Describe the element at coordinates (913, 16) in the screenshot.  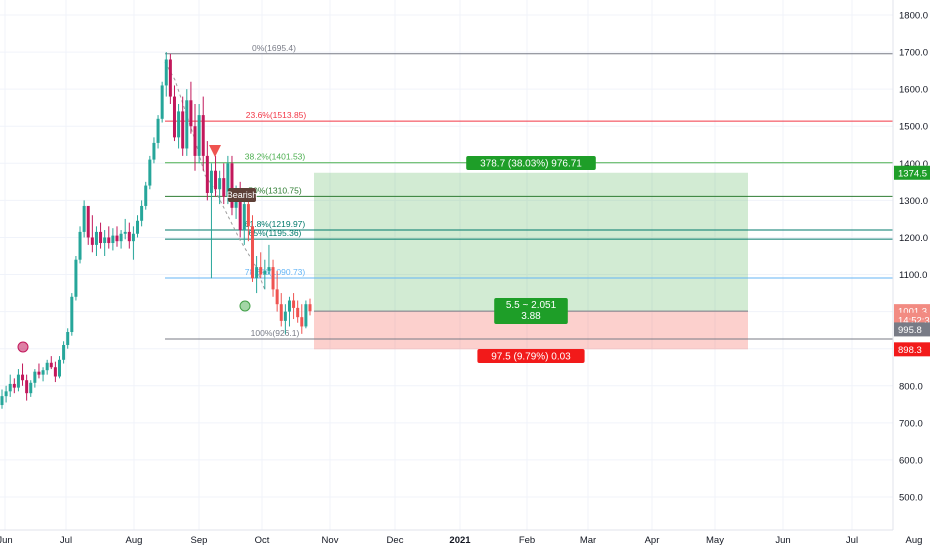
I see `price-tick-label: 1800.0` at that location.